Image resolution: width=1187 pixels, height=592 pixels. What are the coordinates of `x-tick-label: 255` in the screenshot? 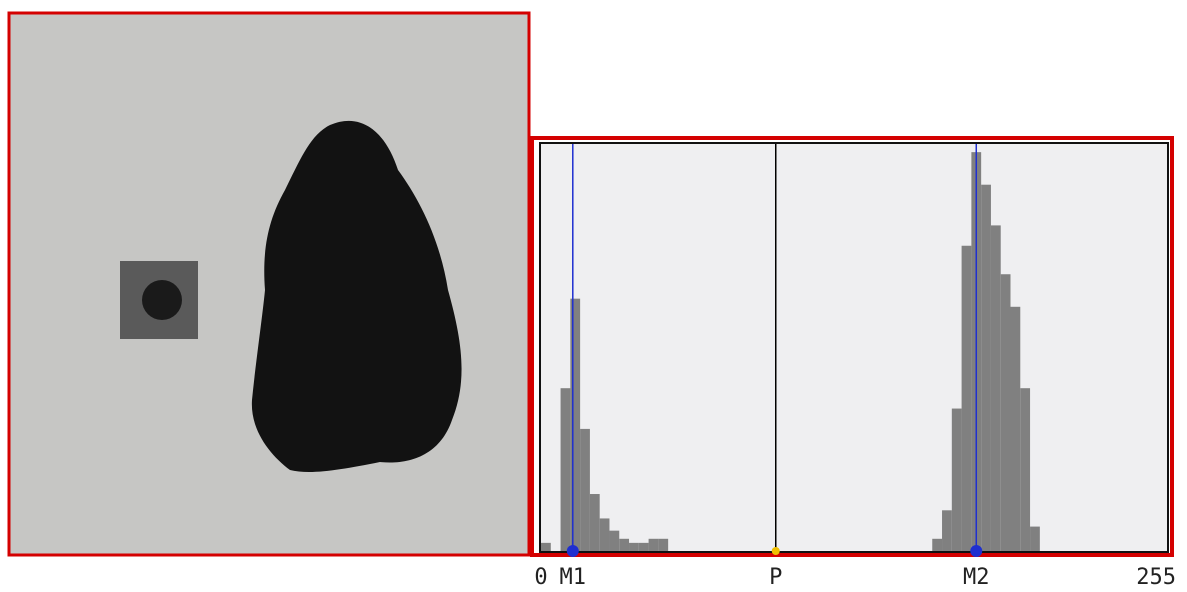 It's located at (1156, 577).